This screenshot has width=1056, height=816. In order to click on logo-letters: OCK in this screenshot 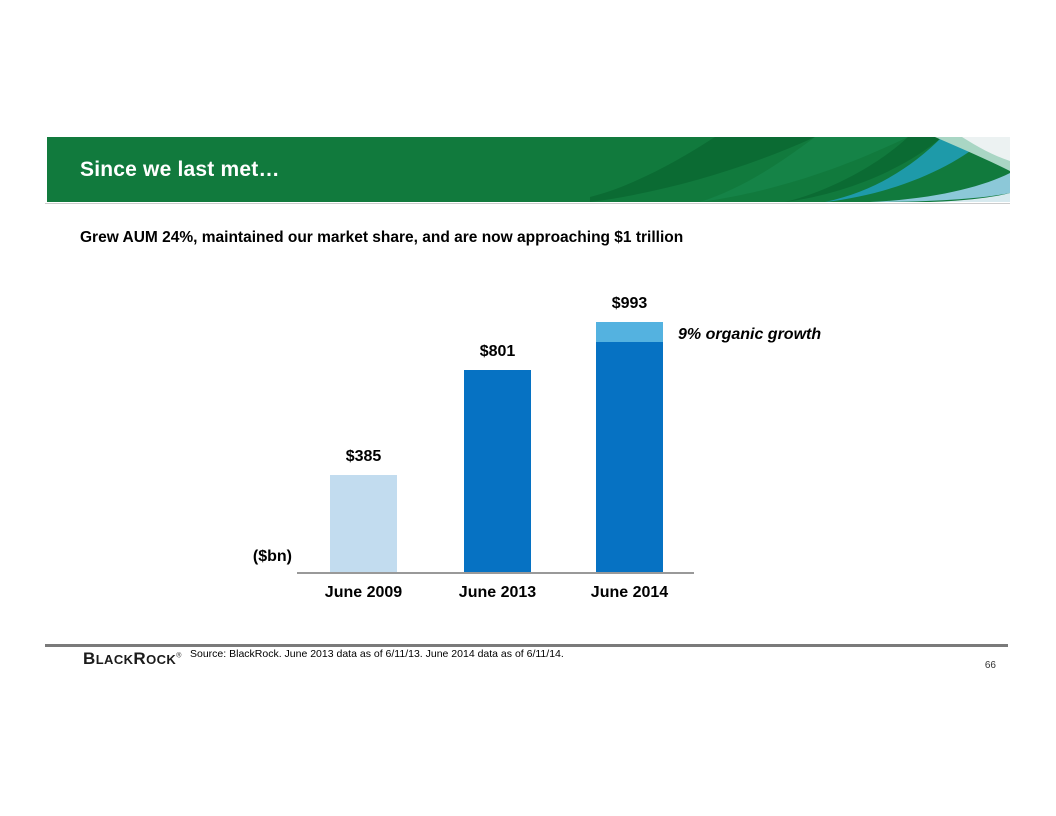, I will do `click(161, 659)`.